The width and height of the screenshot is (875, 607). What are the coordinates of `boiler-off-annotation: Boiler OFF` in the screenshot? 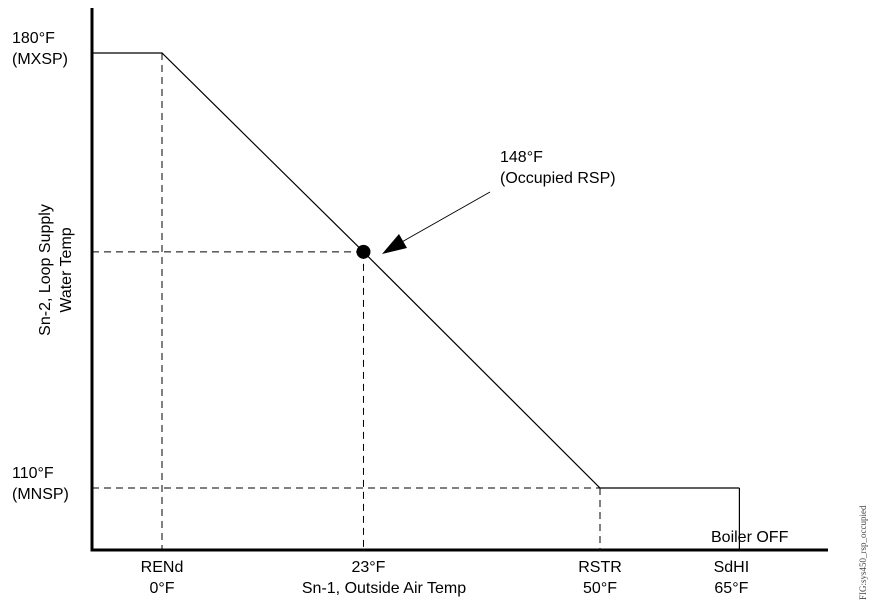 It's located at (750, 537).